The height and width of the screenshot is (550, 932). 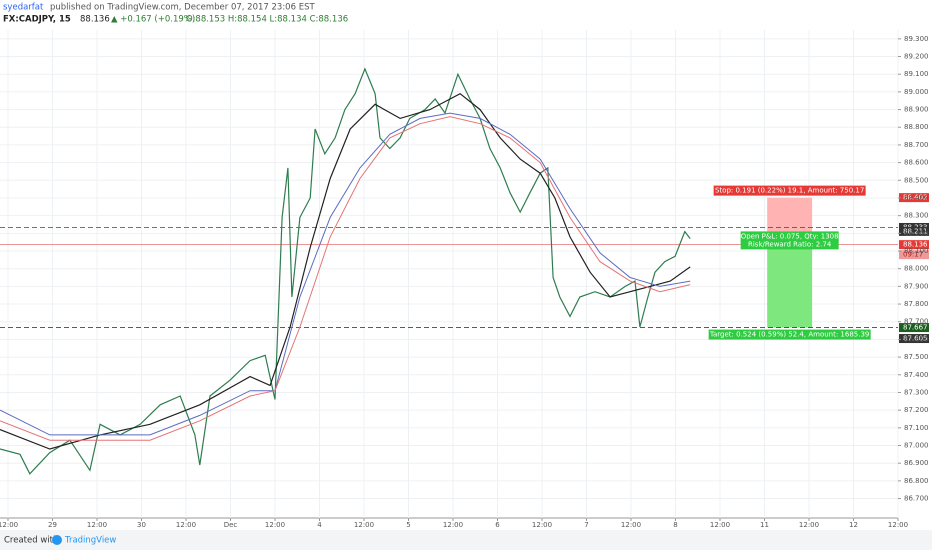 I want to click on y-tick-label: 87.300, so click(x=916, y=392).